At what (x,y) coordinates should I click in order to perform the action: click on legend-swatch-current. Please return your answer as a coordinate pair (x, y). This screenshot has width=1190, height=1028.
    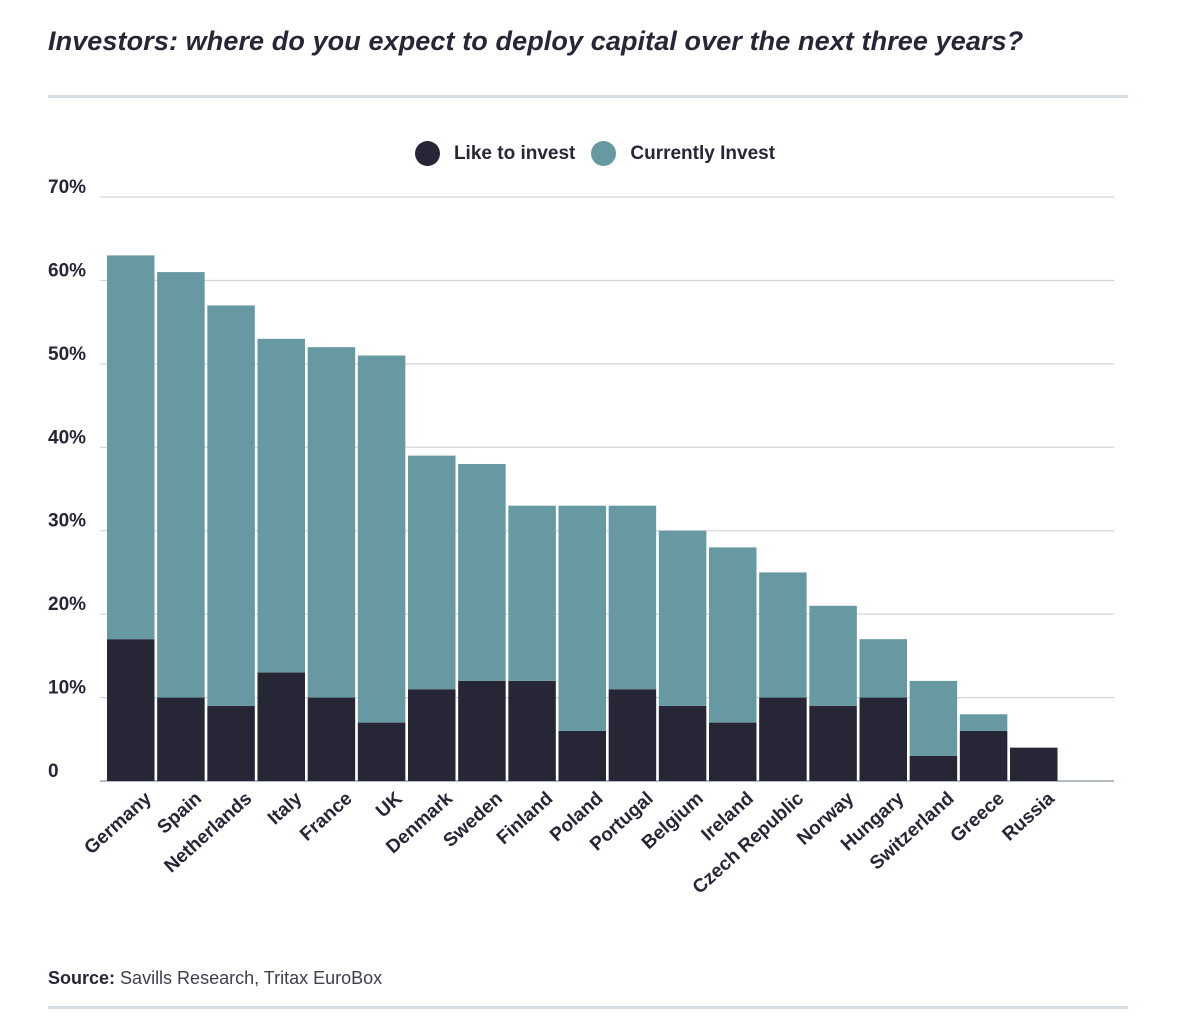
    Looking at the image, I should click on (604, 153).